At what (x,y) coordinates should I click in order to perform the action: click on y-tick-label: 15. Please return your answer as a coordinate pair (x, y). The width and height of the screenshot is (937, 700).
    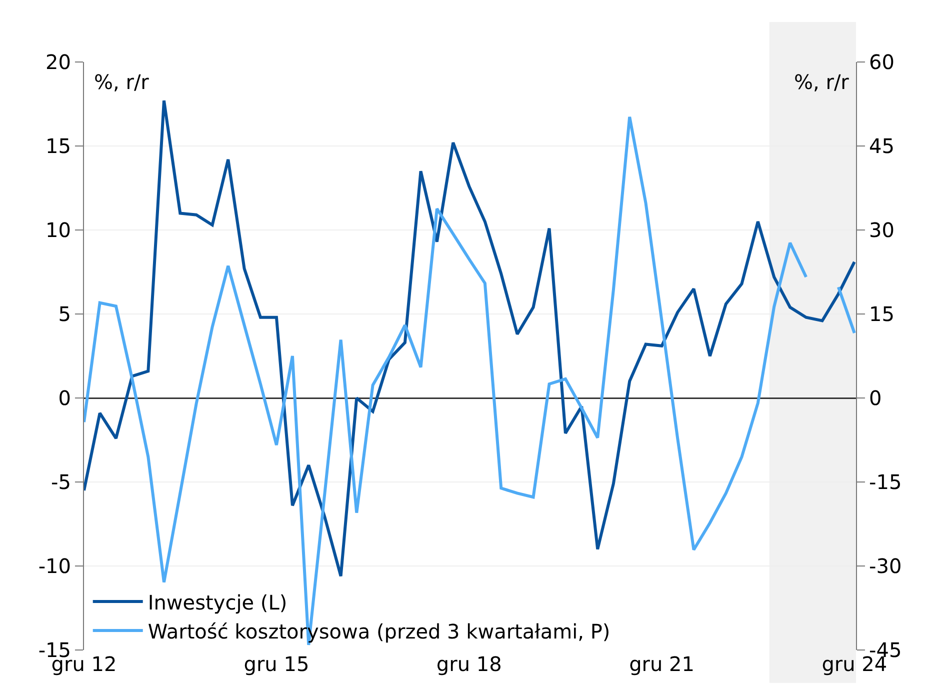
    Looking at the image, I should click on (58, 146).